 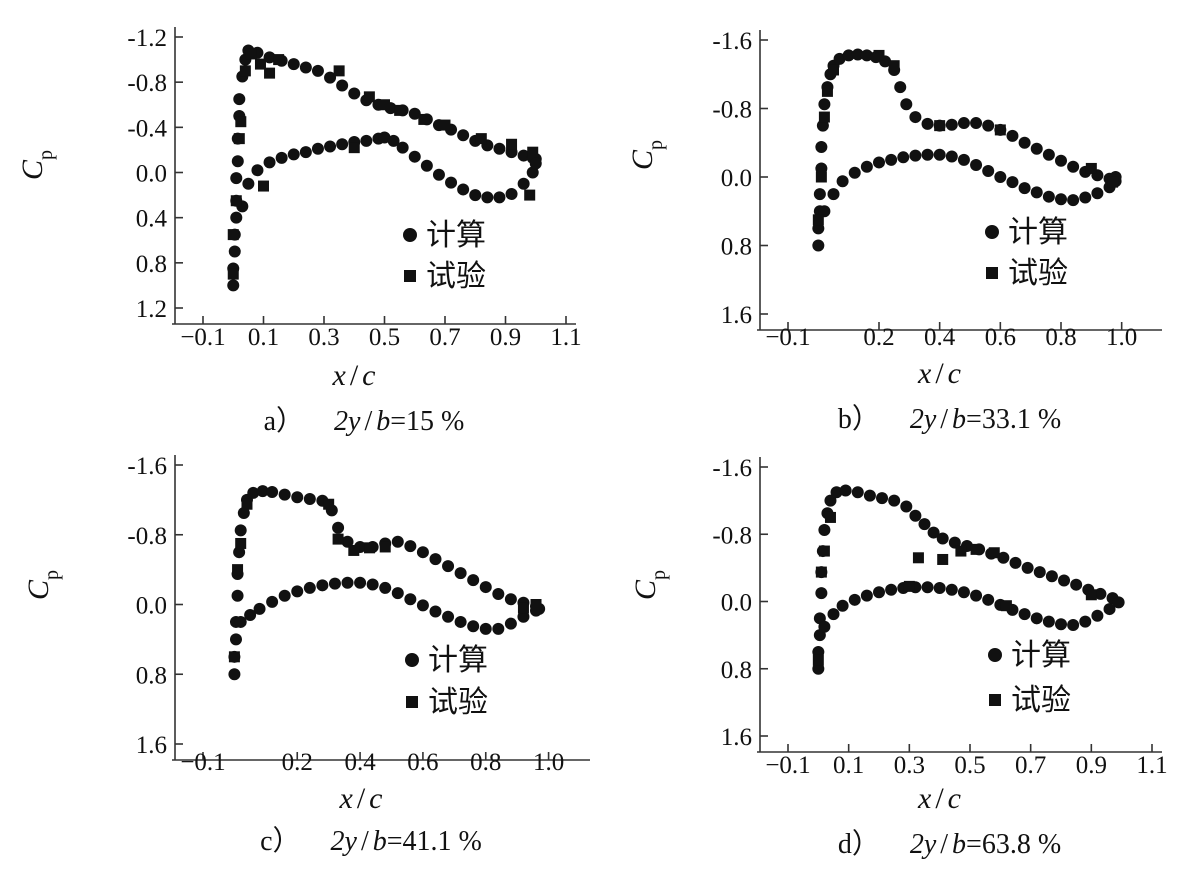 What do you see at coordinates (732, 535) in the screenshot?
I see `y-tick-label: -0.8` at bounding box center [732, 535].